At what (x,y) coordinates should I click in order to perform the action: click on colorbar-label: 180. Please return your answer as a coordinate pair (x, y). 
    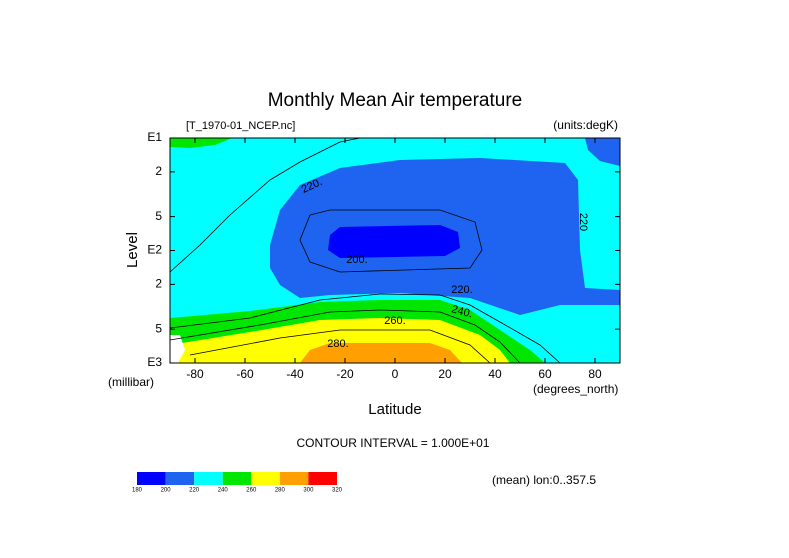
    Looking at the image, I should click on (137, 491).